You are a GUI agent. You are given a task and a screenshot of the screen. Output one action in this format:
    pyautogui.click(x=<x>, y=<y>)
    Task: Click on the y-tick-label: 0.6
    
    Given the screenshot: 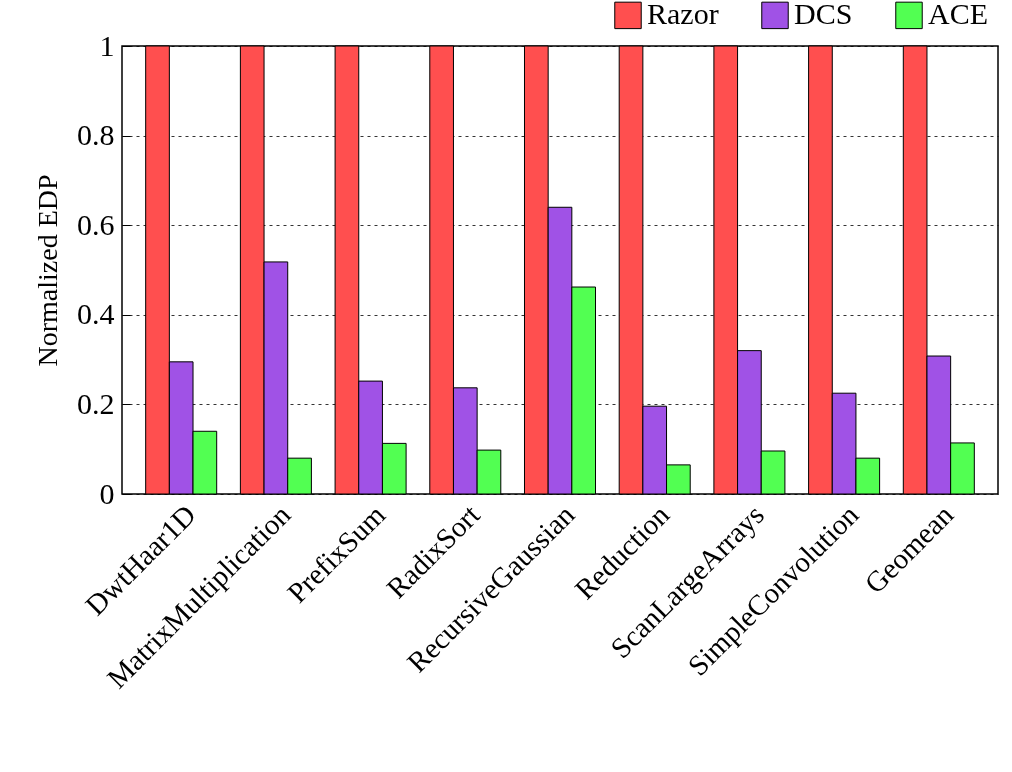 What is the action you would take?
    pyautogui.click(x=96, y=224)
    